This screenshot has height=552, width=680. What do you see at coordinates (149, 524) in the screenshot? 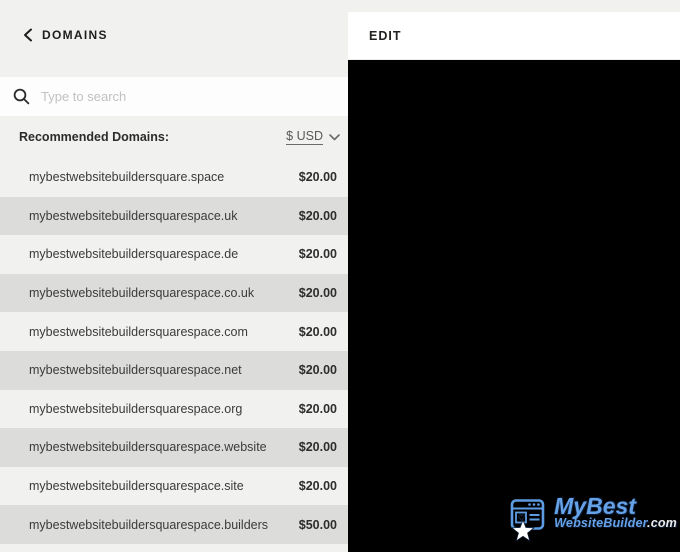
I see `domain-name: mybestwebsitebuildersquarespace.builders` at bounding box center [149, 524].